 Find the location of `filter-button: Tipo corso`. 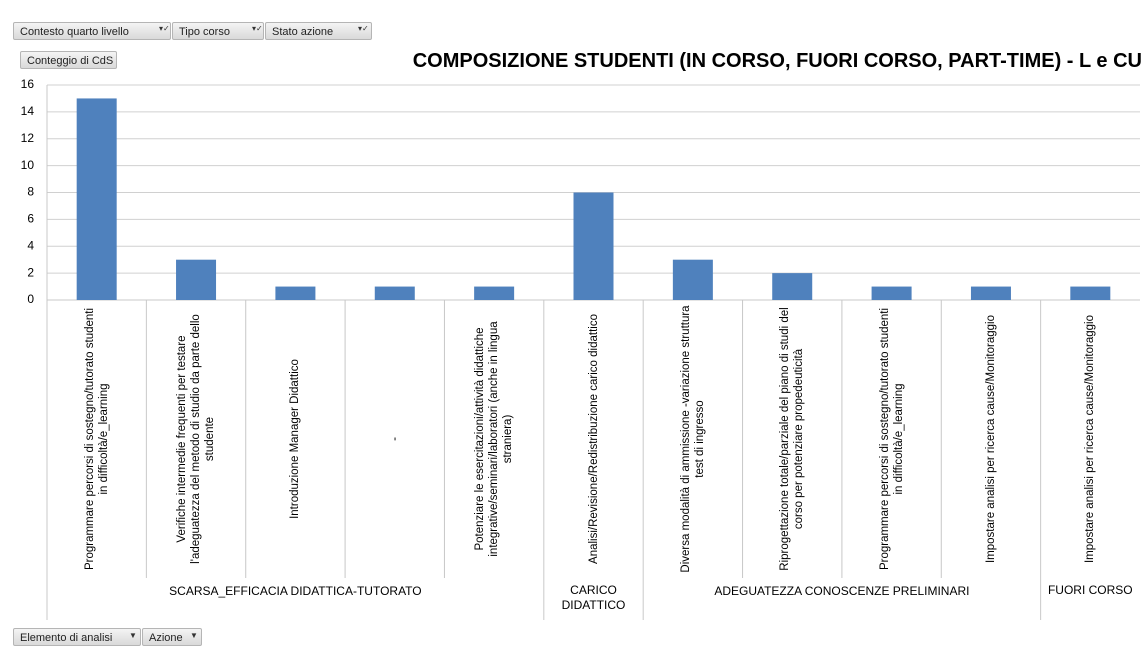

filter-button: Tipo corso is located at coordinates (218, 31).